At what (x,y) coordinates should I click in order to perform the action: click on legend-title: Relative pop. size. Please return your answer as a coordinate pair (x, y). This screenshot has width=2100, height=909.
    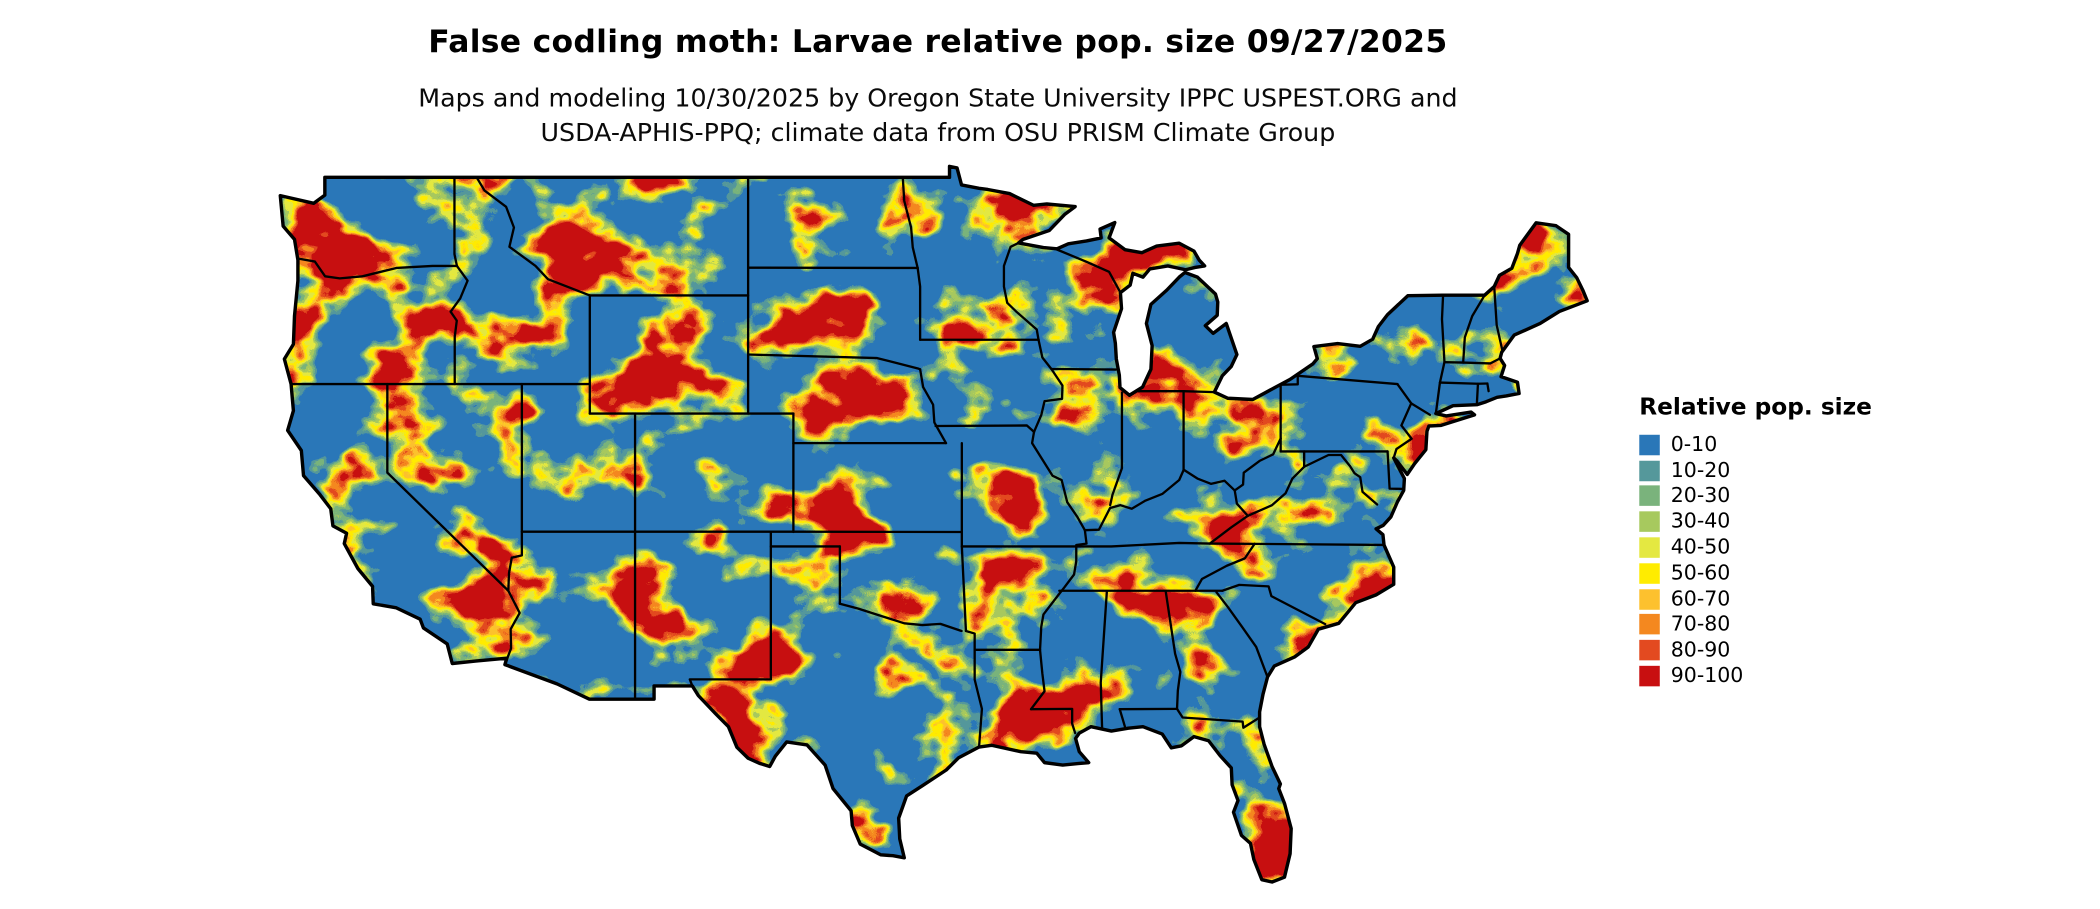
    Looking at the image, I should click on (1755, 407).